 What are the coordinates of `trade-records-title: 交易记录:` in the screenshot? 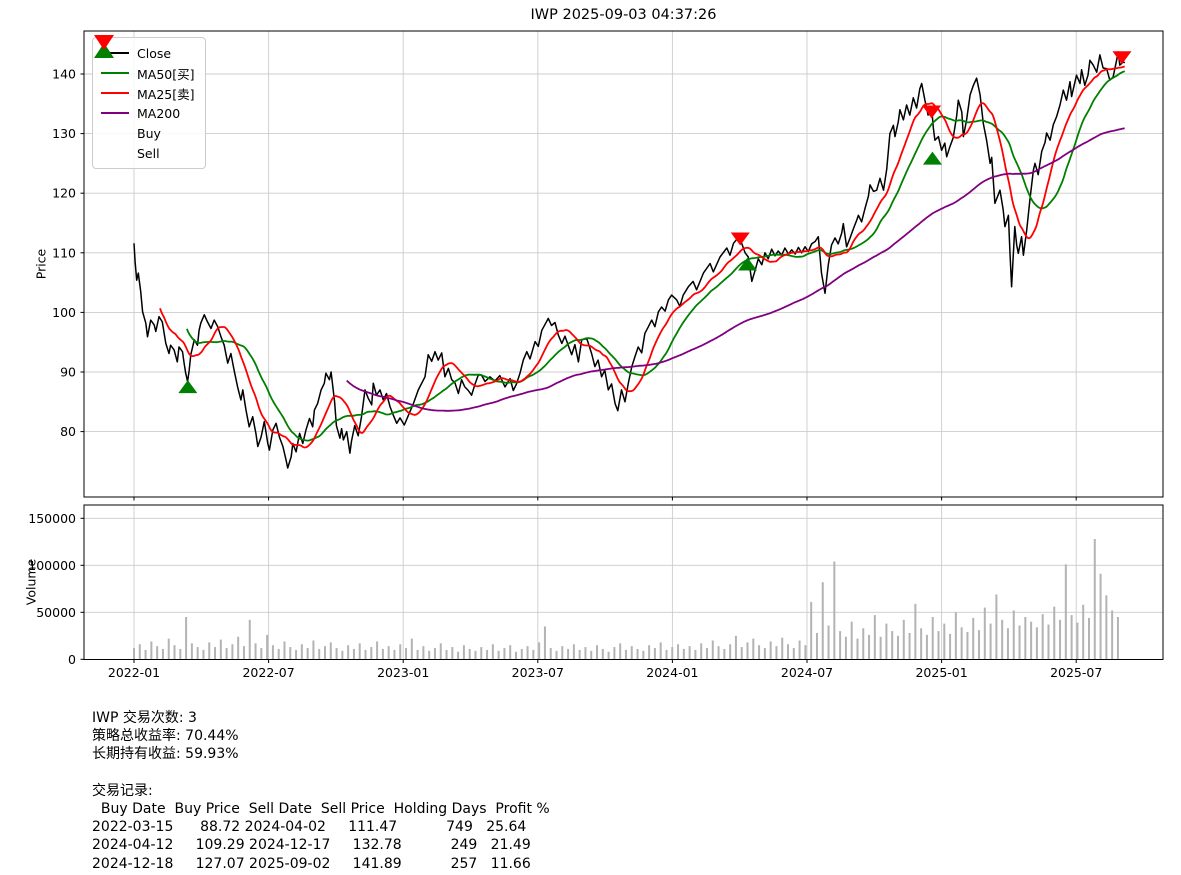 It's located at (122, 790).